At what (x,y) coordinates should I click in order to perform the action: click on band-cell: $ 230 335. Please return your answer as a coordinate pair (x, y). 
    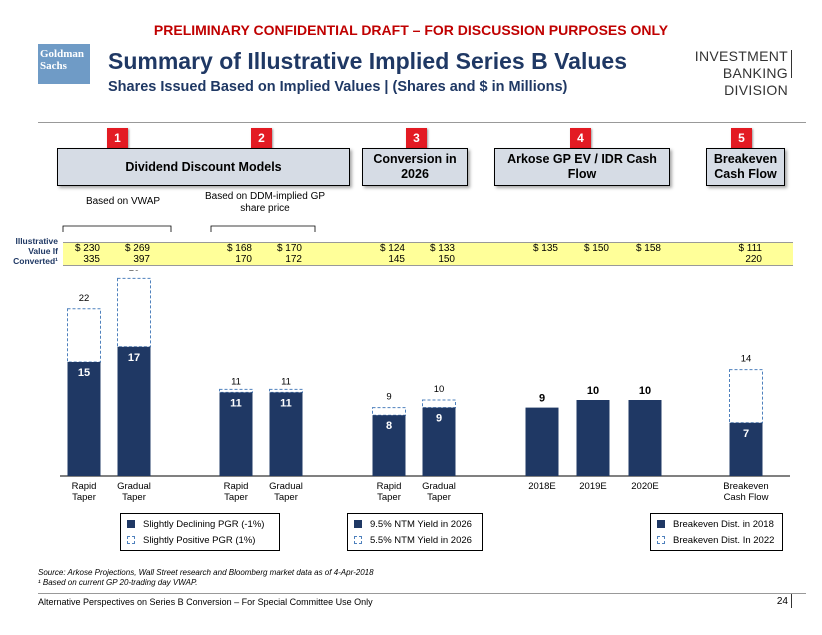
    Looking at the image, I should click on (82, 254).